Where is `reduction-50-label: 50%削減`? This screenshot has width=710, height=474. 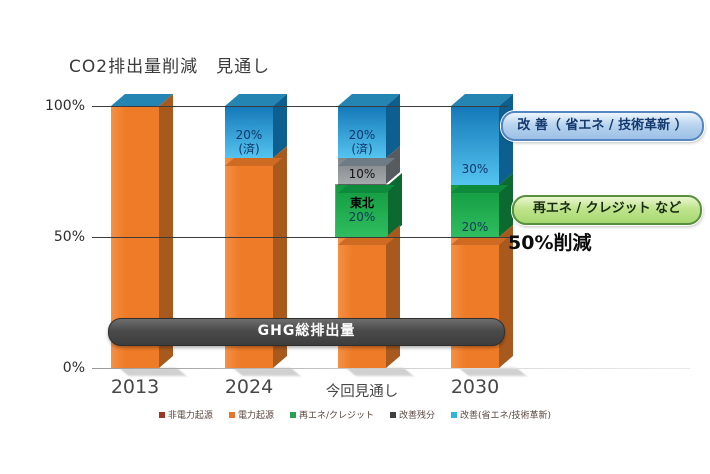 reduction-50-label: 50%削減 is located at coordinates (550, 243).